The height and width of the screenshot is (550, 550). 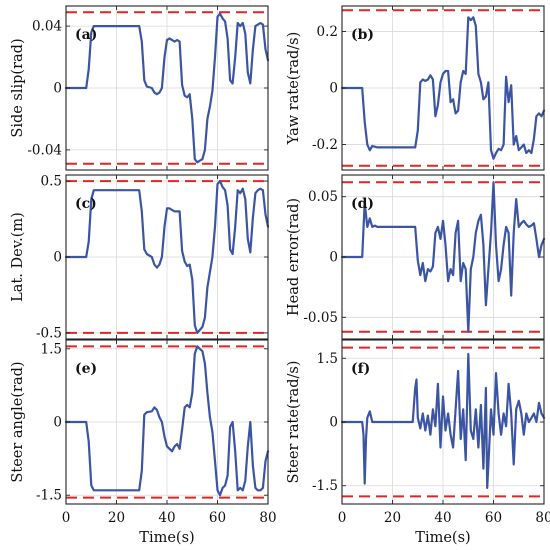 I want to click on y-axis-label: Lat. Dev.(m), so click(x=18, y=257).